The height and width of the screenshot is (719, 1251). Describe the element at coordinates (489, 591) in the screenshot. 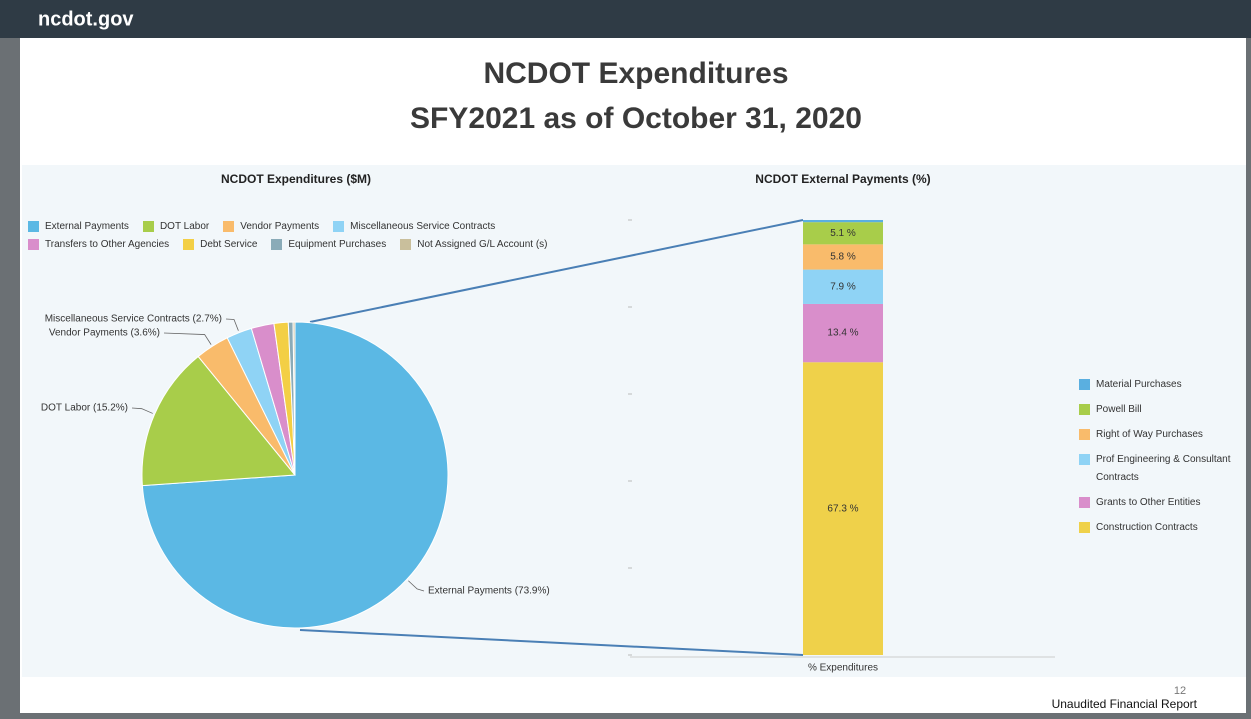

I see `data-label: External Payments (73.9%)` at that location.